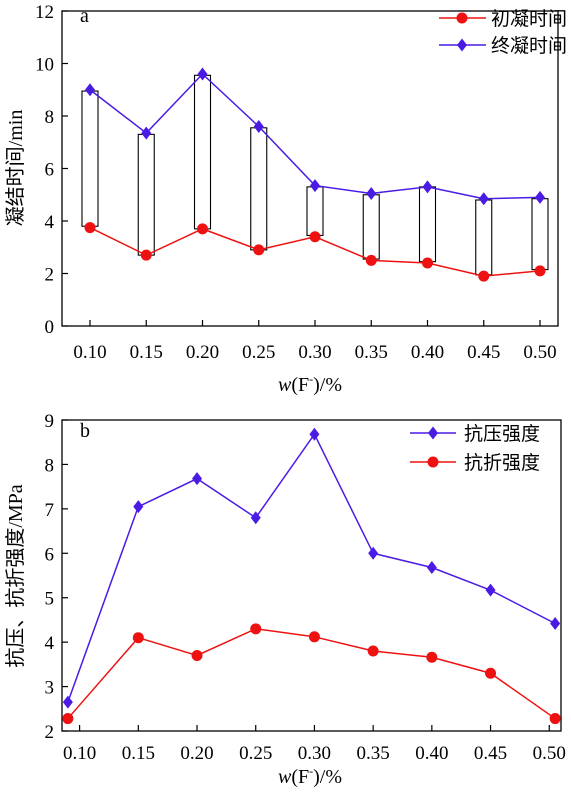 The image size is (571, 800). What do you see at coordinates (50, 732) in the screenshot?
I see `y-tick-label-b: 2` at bounding box center [50, 732].